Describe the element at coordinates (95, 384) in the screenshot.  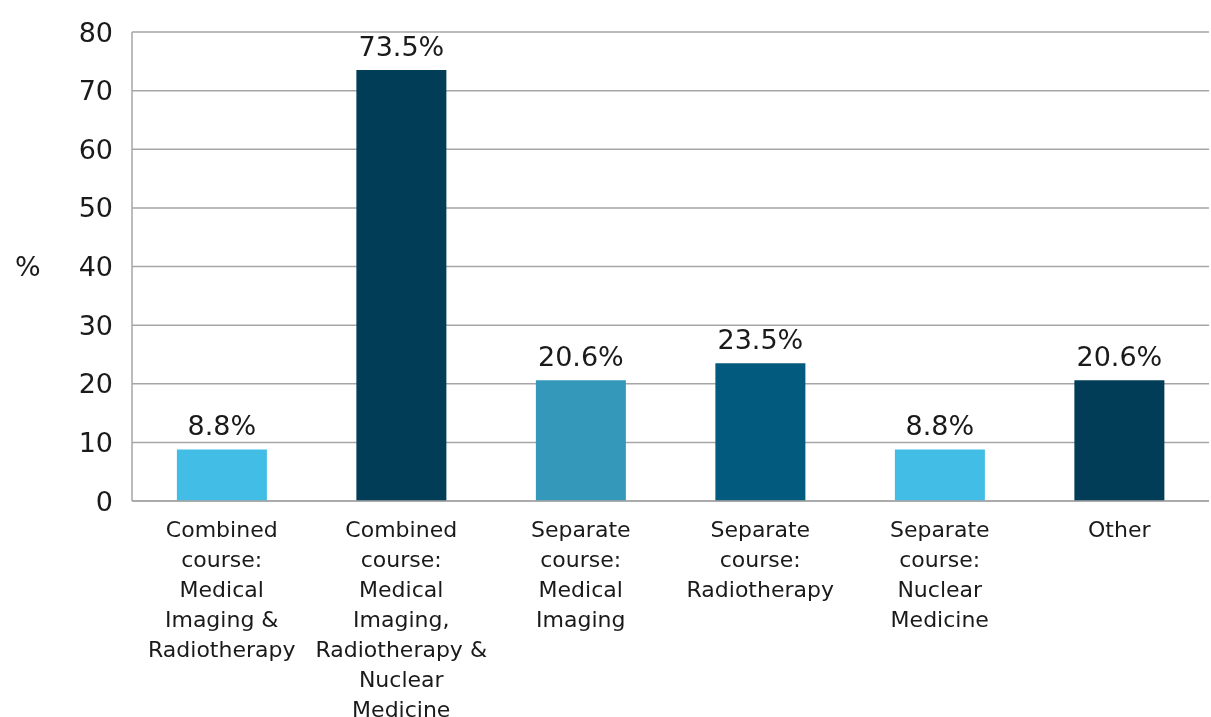
I see `y-tick-label: 20` at that location.